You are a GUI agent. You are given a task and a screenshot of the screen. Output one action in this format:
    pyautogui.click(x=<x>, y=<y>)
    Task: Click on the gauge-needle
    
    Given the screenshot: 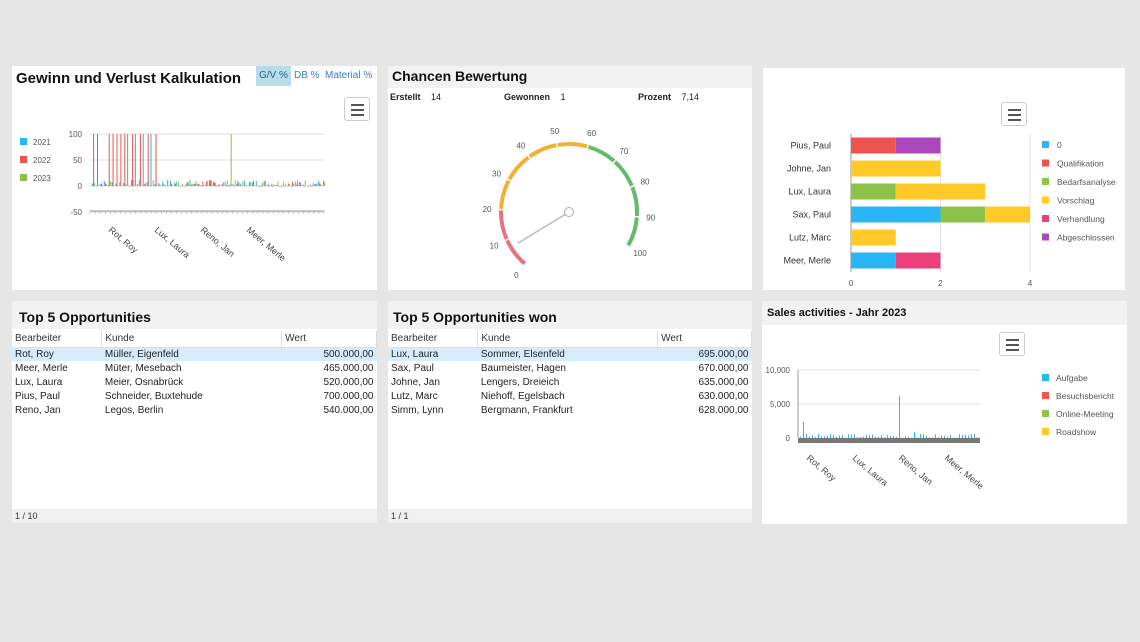 What is the action you would take?
    pyautogui.click(x=543, y=227)
    